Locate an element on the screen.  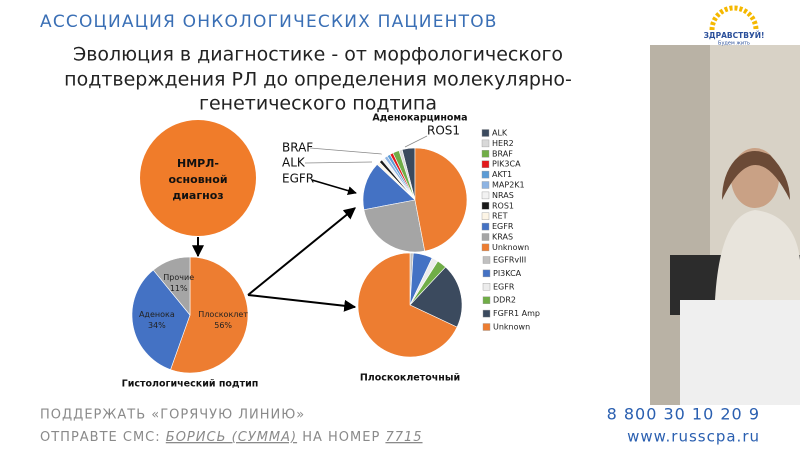
legend-label: MAP2K1 is located at coordinates (508, 185).